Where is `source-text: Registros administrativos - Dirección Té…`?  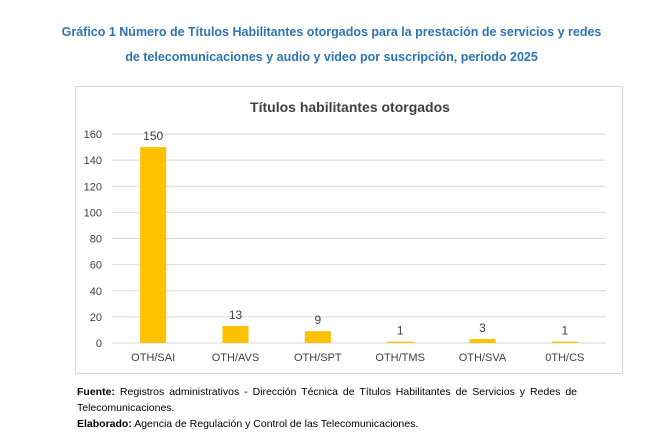
source-text: Registros administrativos - Dirección Té… is located at coordinates (327, 400).